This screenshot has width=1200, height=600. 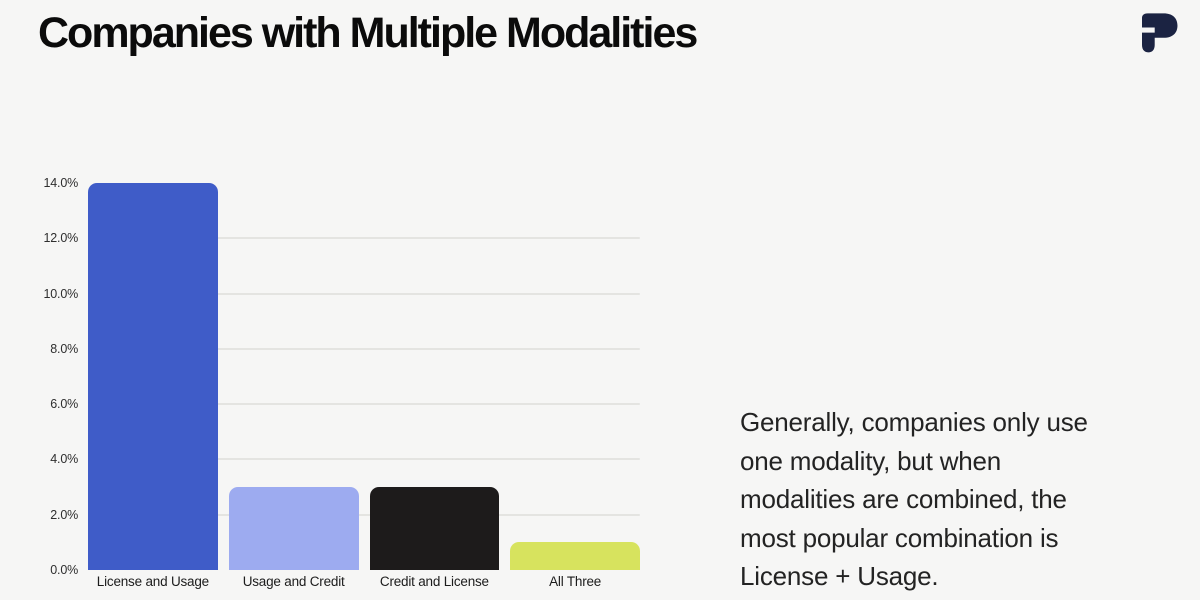 What do you see at coordinates (1160, 33) in the screenshot?
I see `paid-p-logo-icon` at bounding box center [1160, 33].